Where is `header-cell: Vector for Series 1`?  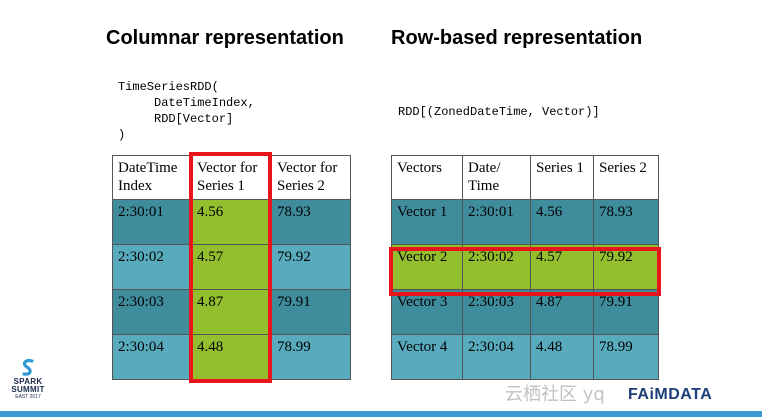
header-cell: Vector for Series 1 is located at coordinates (231, 177).